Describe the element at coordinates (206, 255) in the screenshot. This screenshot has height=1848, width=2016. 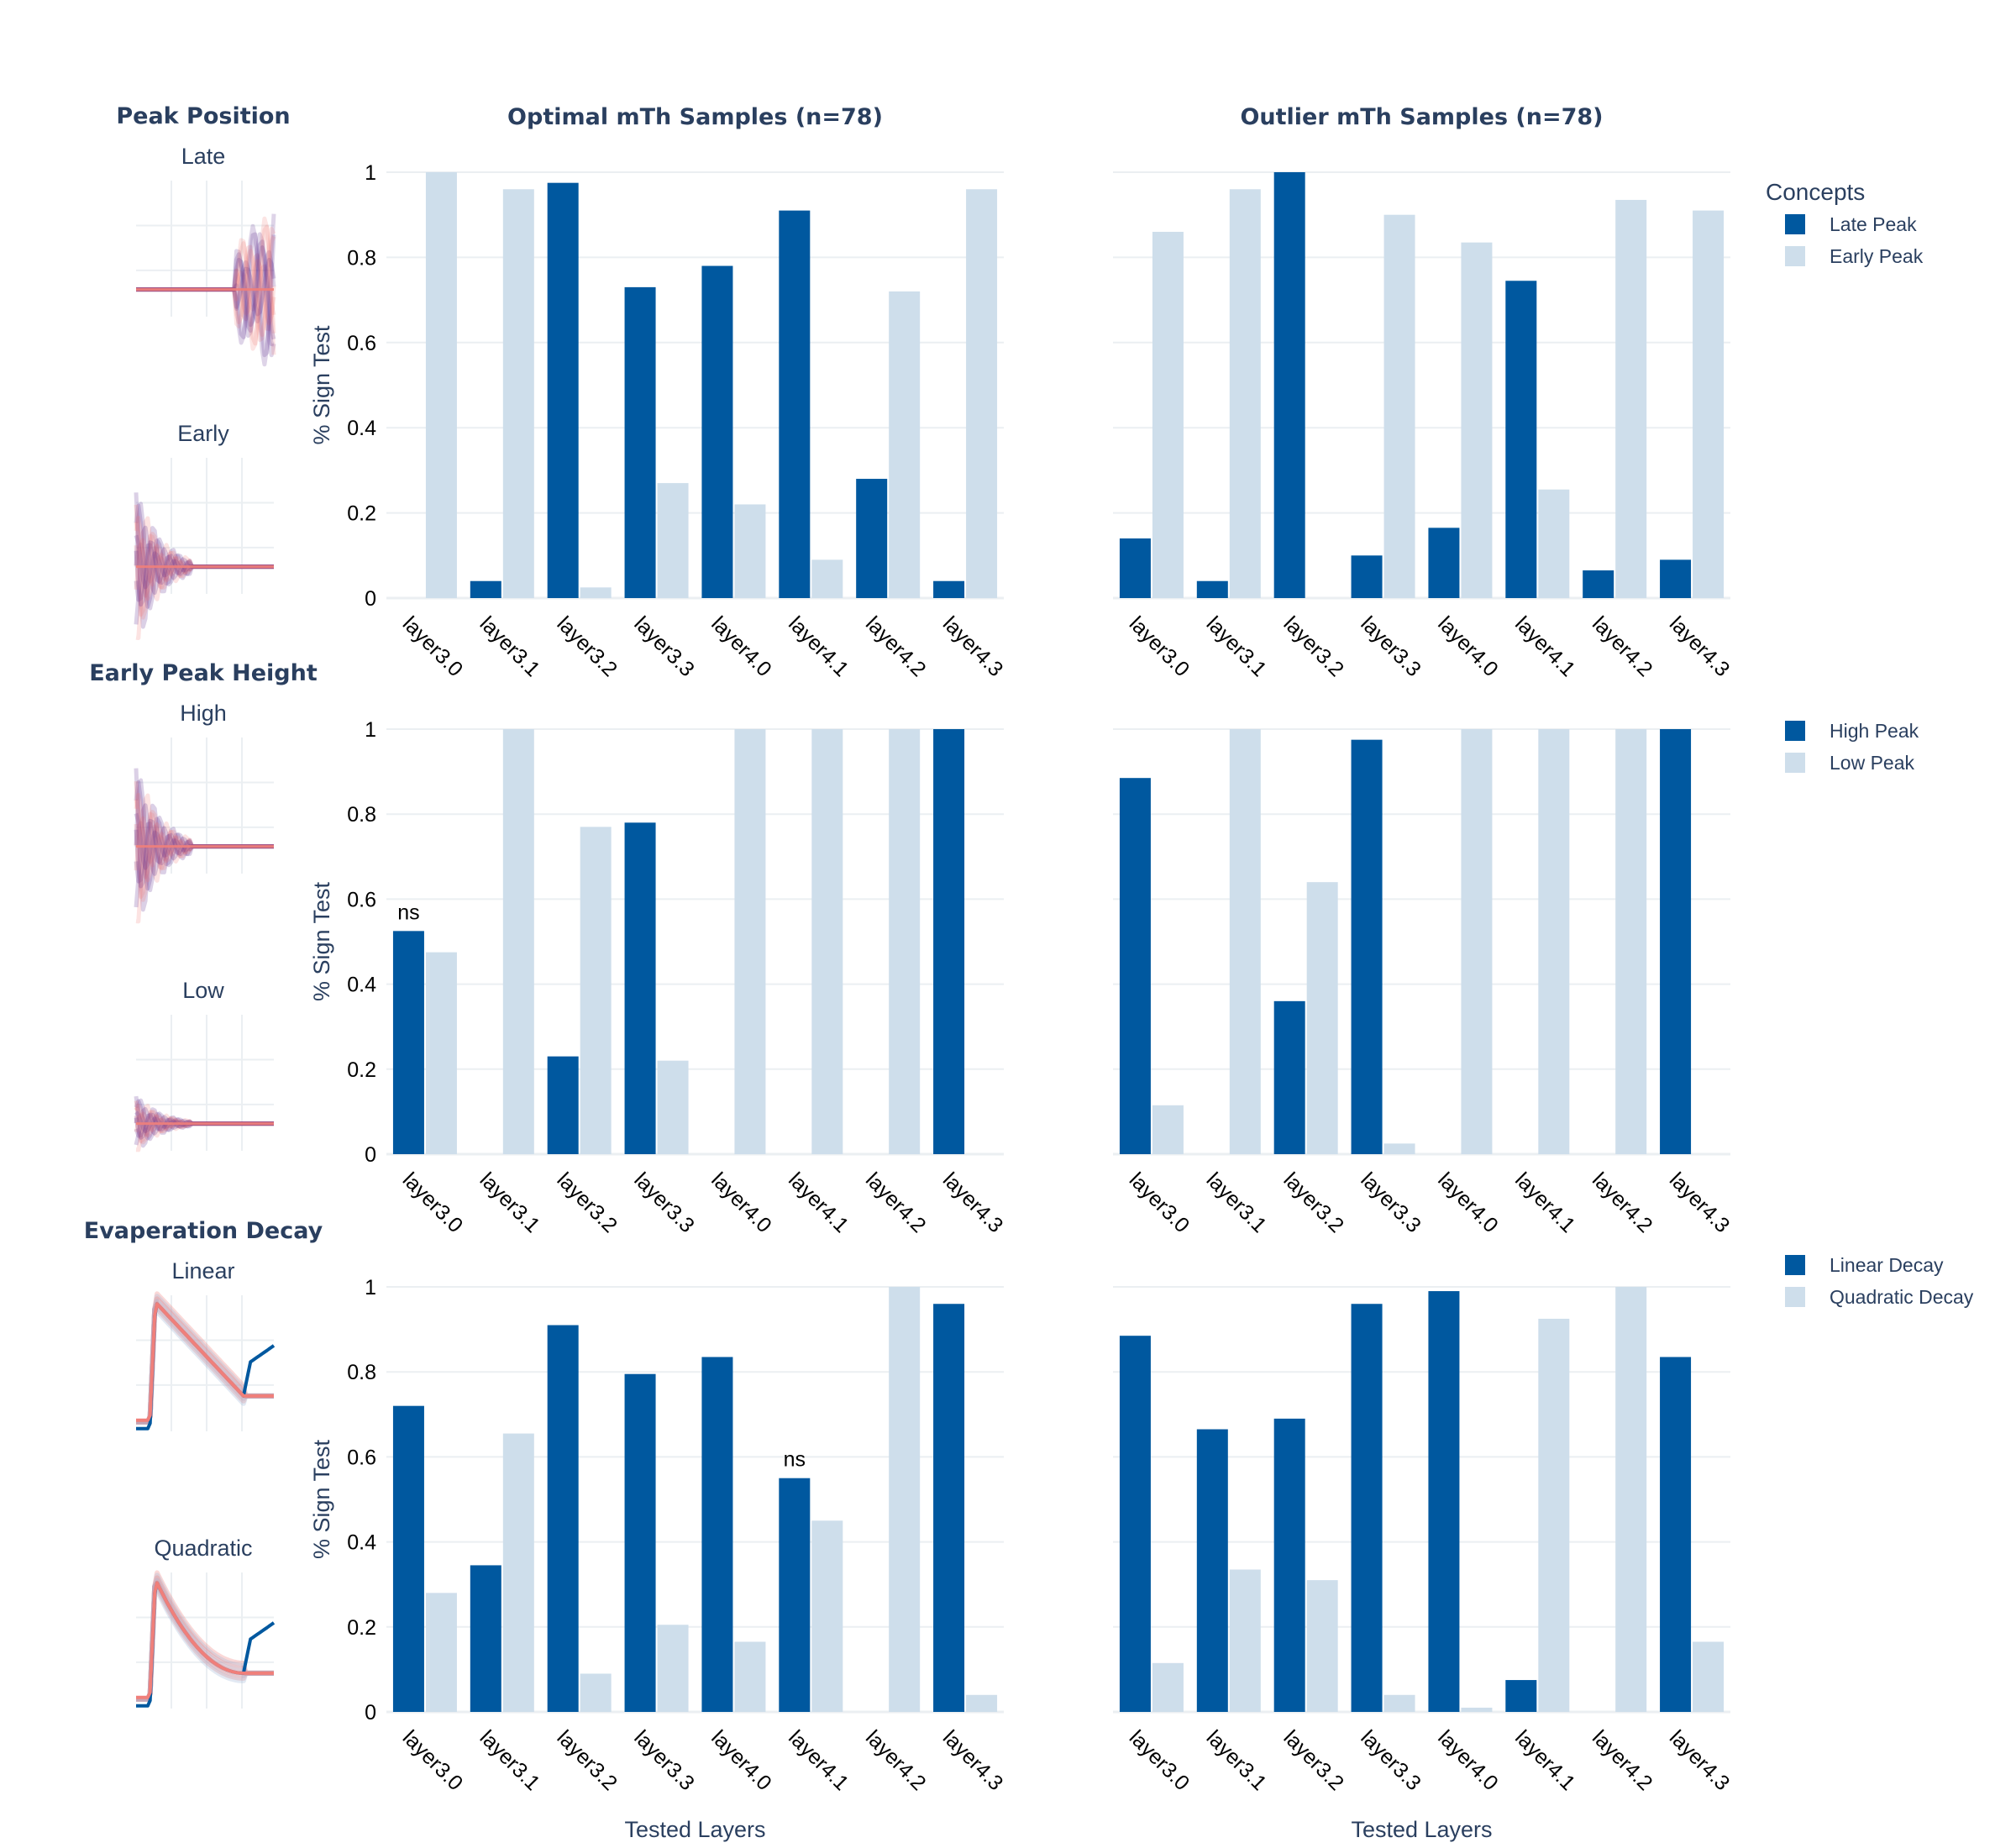
I see `thumbnail-late: Late` at that location.